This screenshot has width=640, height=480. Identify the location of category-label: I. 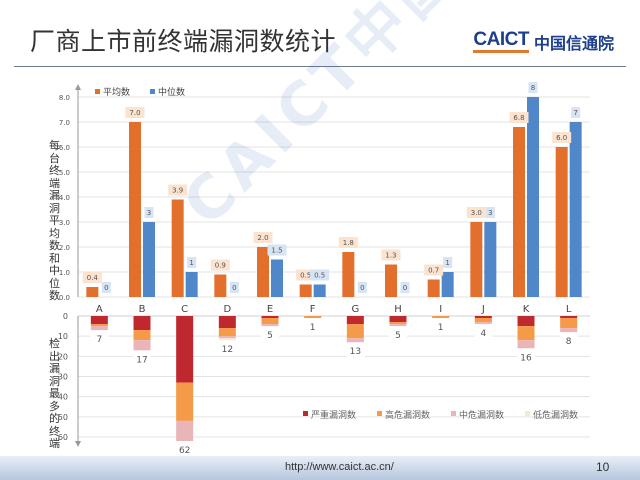
(440, 309).